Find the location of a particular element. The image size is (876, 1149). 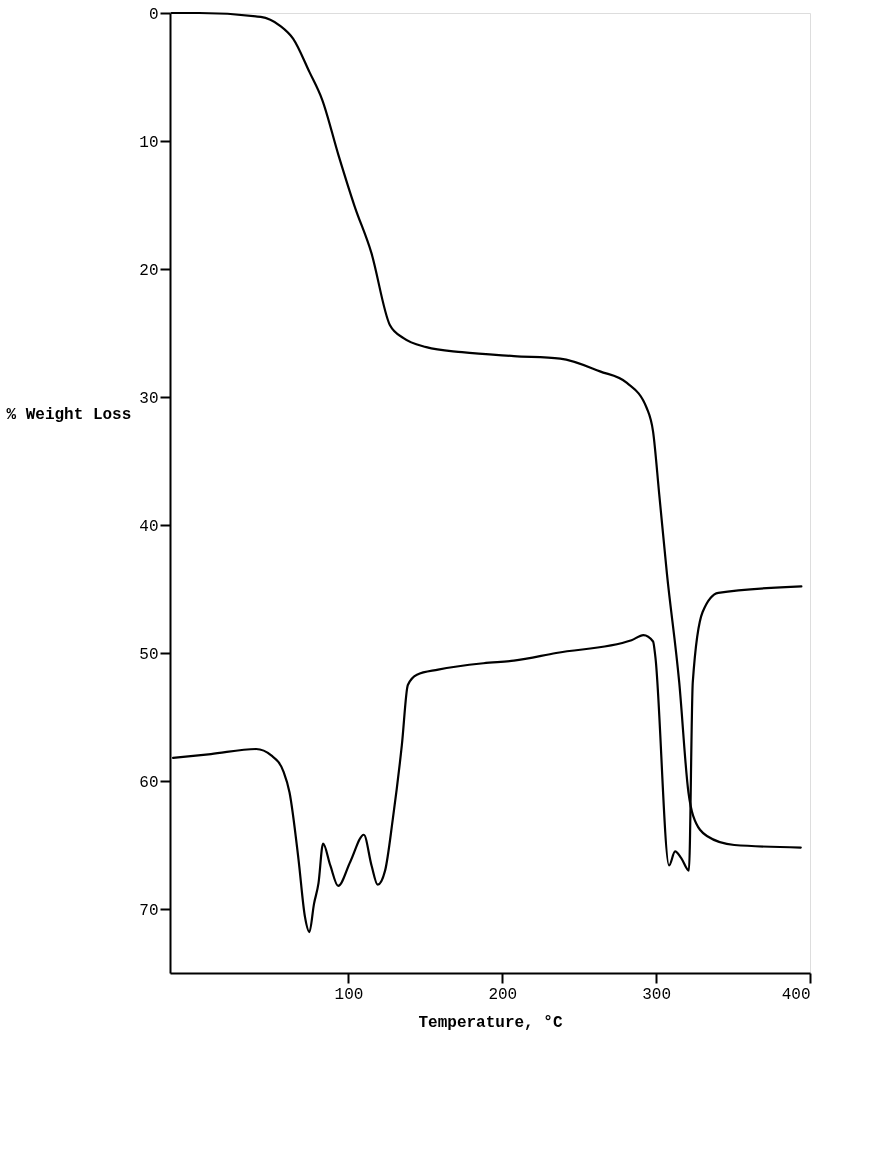

y-tick-label: 60 is located at coordinates (149, 782).